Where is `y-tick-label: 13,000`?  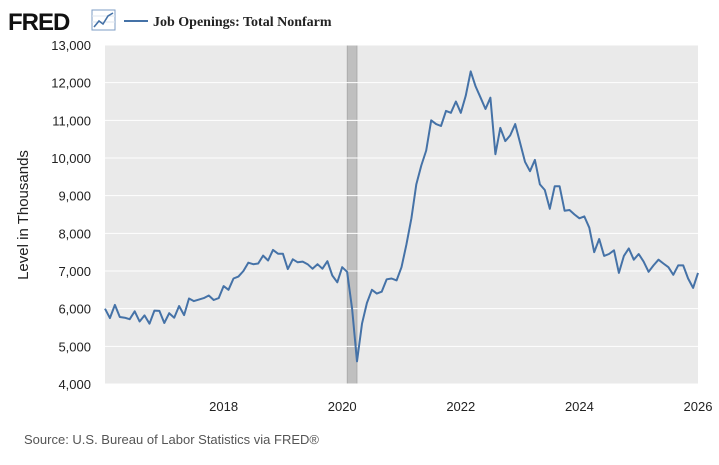 y-tick-label: 13,000 is located at coordinates (71, 45).